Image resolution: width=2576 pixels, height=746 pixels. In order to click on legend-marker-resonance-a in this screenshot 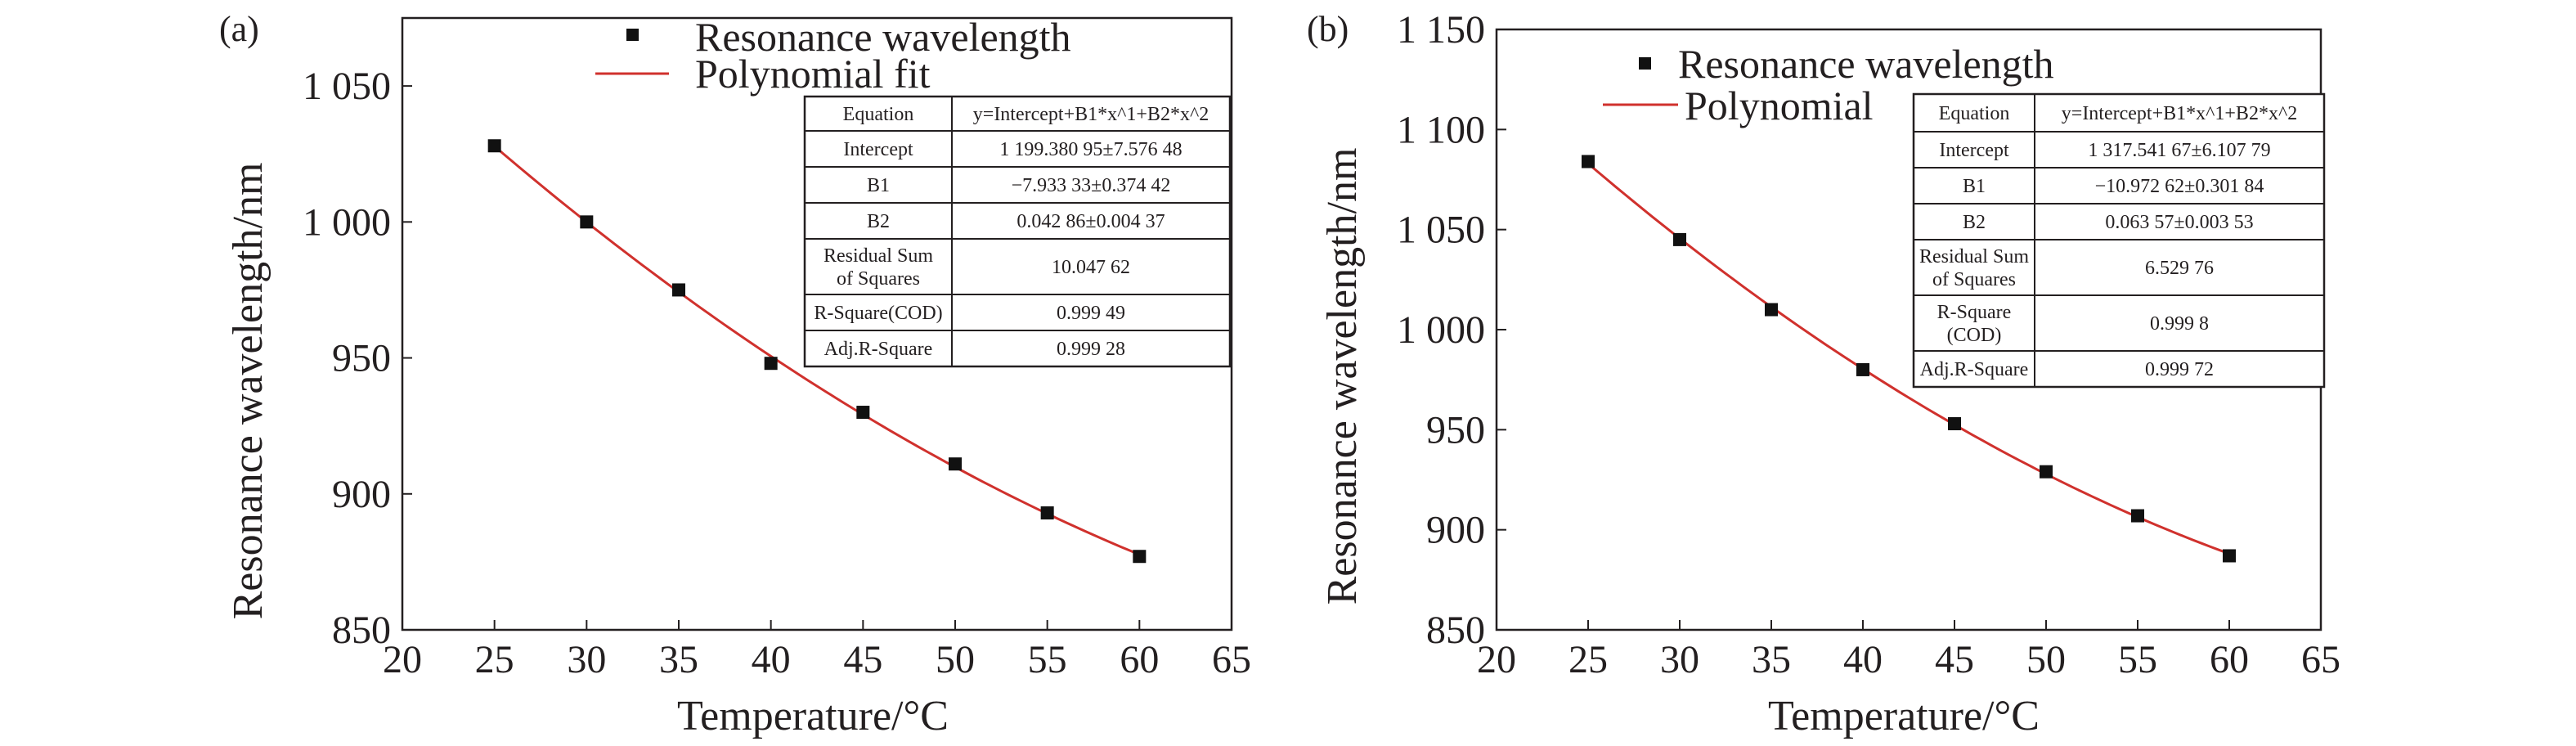, I will do `click(632, 35)`.